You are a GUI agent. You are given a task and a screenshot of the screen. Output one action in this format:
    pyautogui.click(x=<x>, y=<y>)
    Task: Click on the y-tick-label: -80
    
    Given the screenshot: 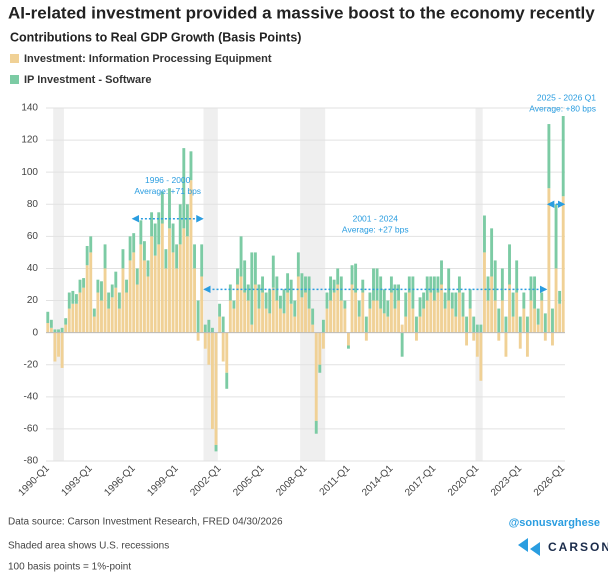 What is the action you would take?
    pyautogui.click(x=31, y=461)
    